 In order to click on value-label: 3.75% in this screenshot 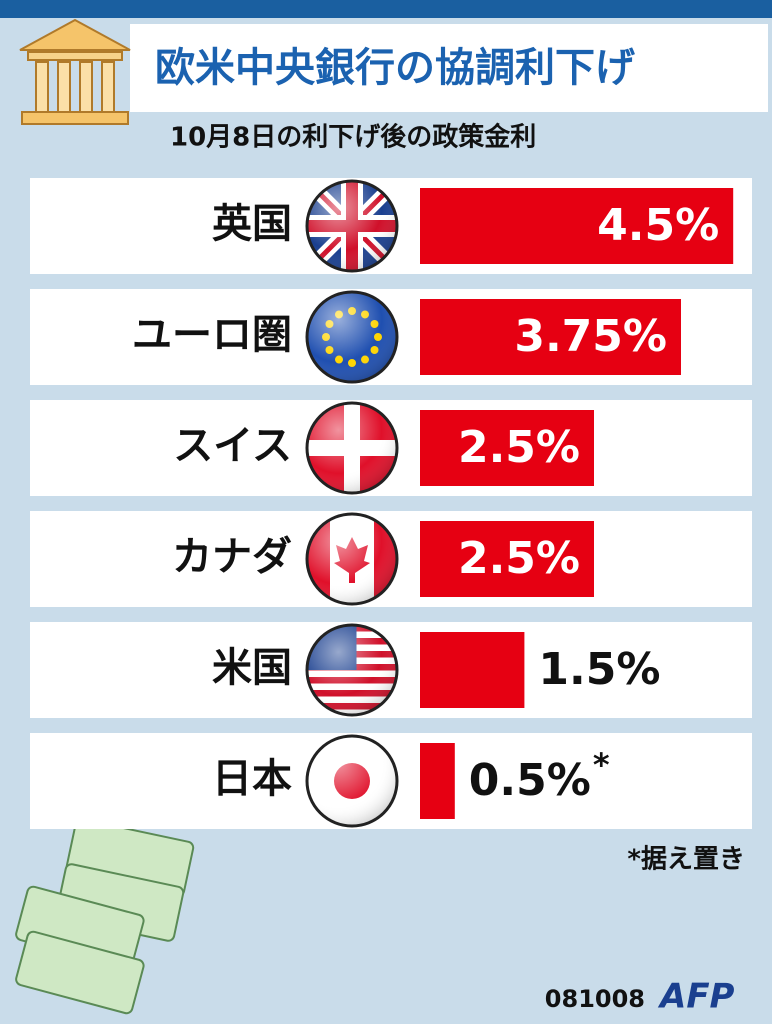, I will do `click(590, 336)`.